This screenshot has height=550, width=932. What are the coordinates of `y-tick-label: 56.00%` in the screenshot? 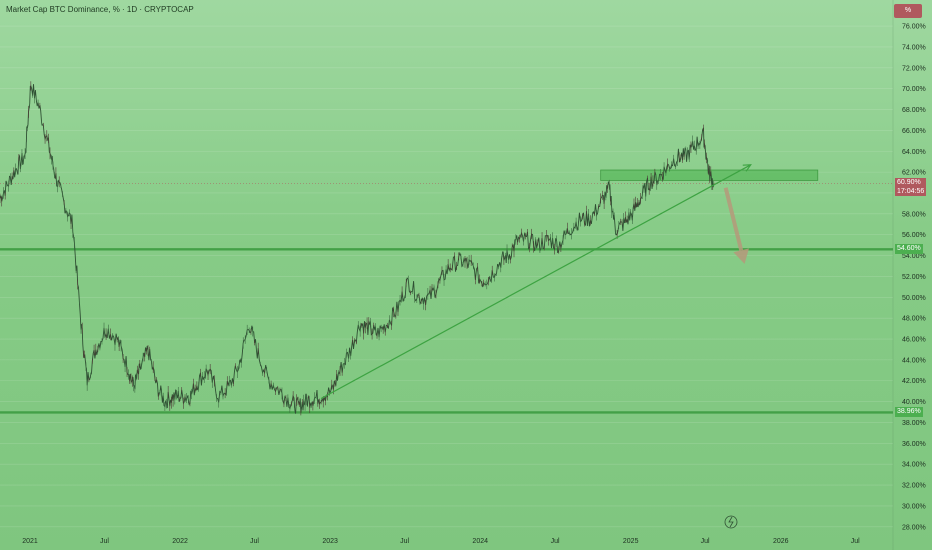 It's located at (914, 235).